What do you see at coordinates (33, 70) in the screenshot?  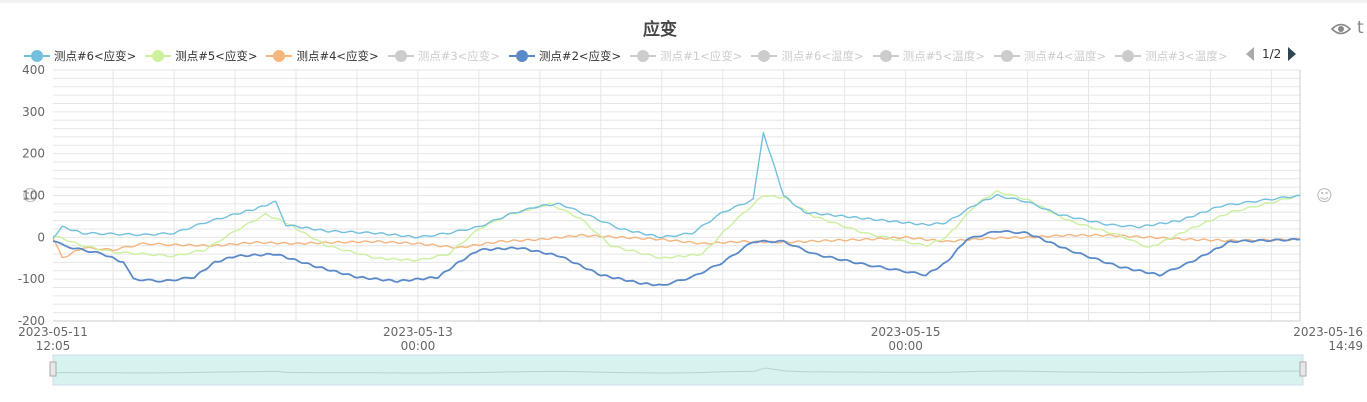 I see `y-tick-label: 400` at bounding box center [33, 70].